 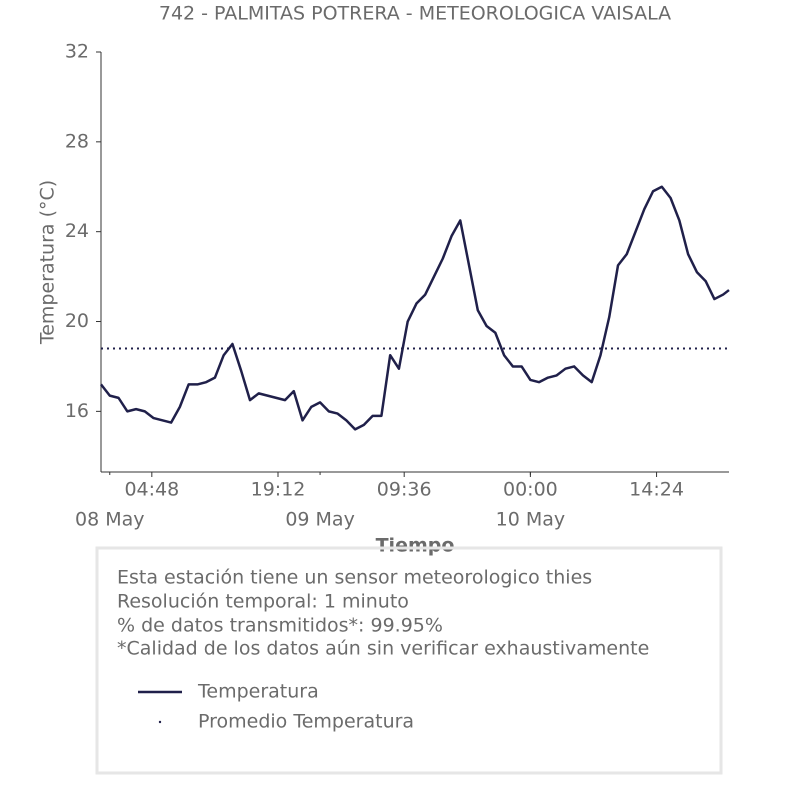 What do you see at coordinates (531, 520) in the screenshot?
I see `x-minor-tick-label: 10 May` at bounding box center [531, 520].